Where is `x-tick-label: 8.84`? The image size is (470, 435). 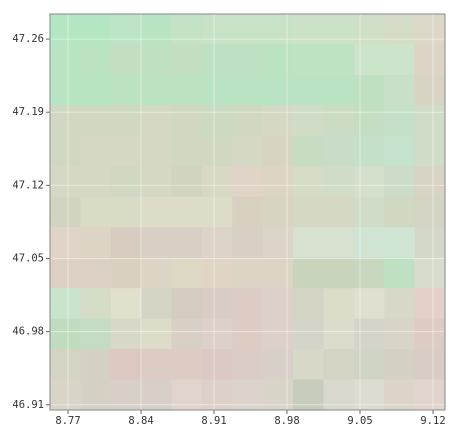
x-tick-label: 8.84 is located at coordinates (140, 421).